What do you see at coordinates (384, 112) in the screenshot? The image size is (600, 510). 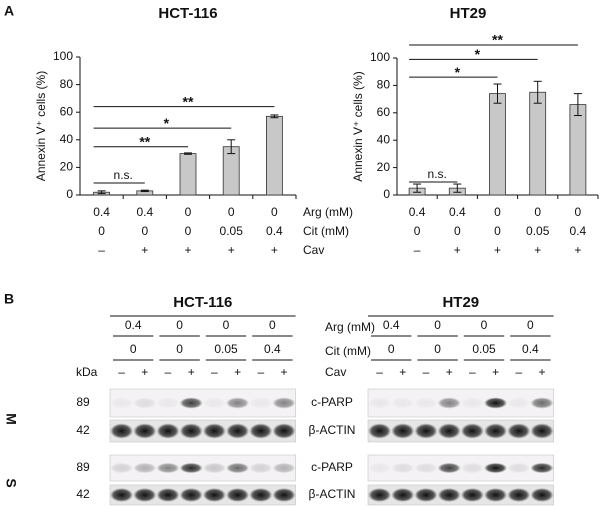 I see `y-tick-label: 60` at bounding box center [384, 112].